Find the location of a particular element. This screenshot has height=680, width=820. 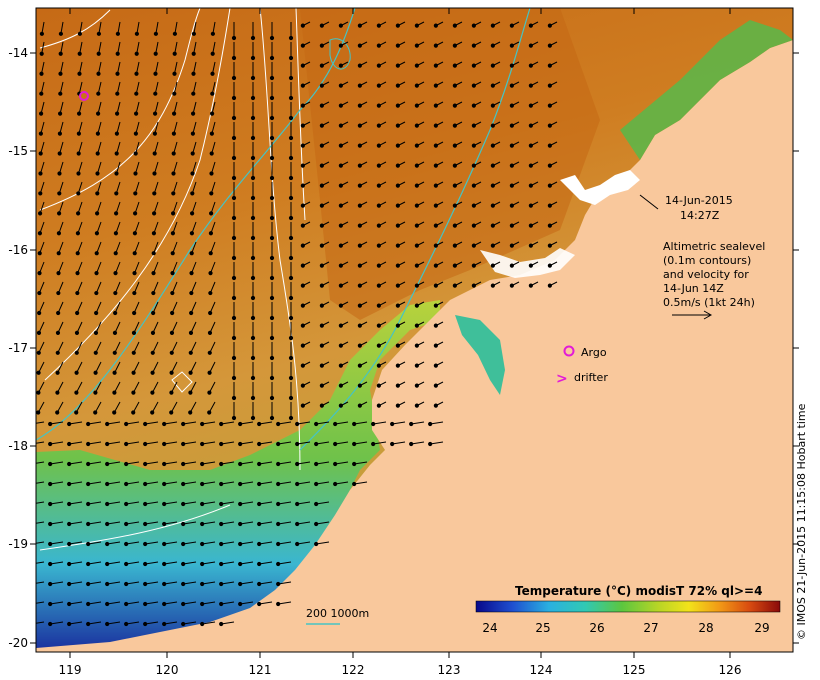

legend-line-1: Altimetric sealevel is located at coordinates (714, 246).